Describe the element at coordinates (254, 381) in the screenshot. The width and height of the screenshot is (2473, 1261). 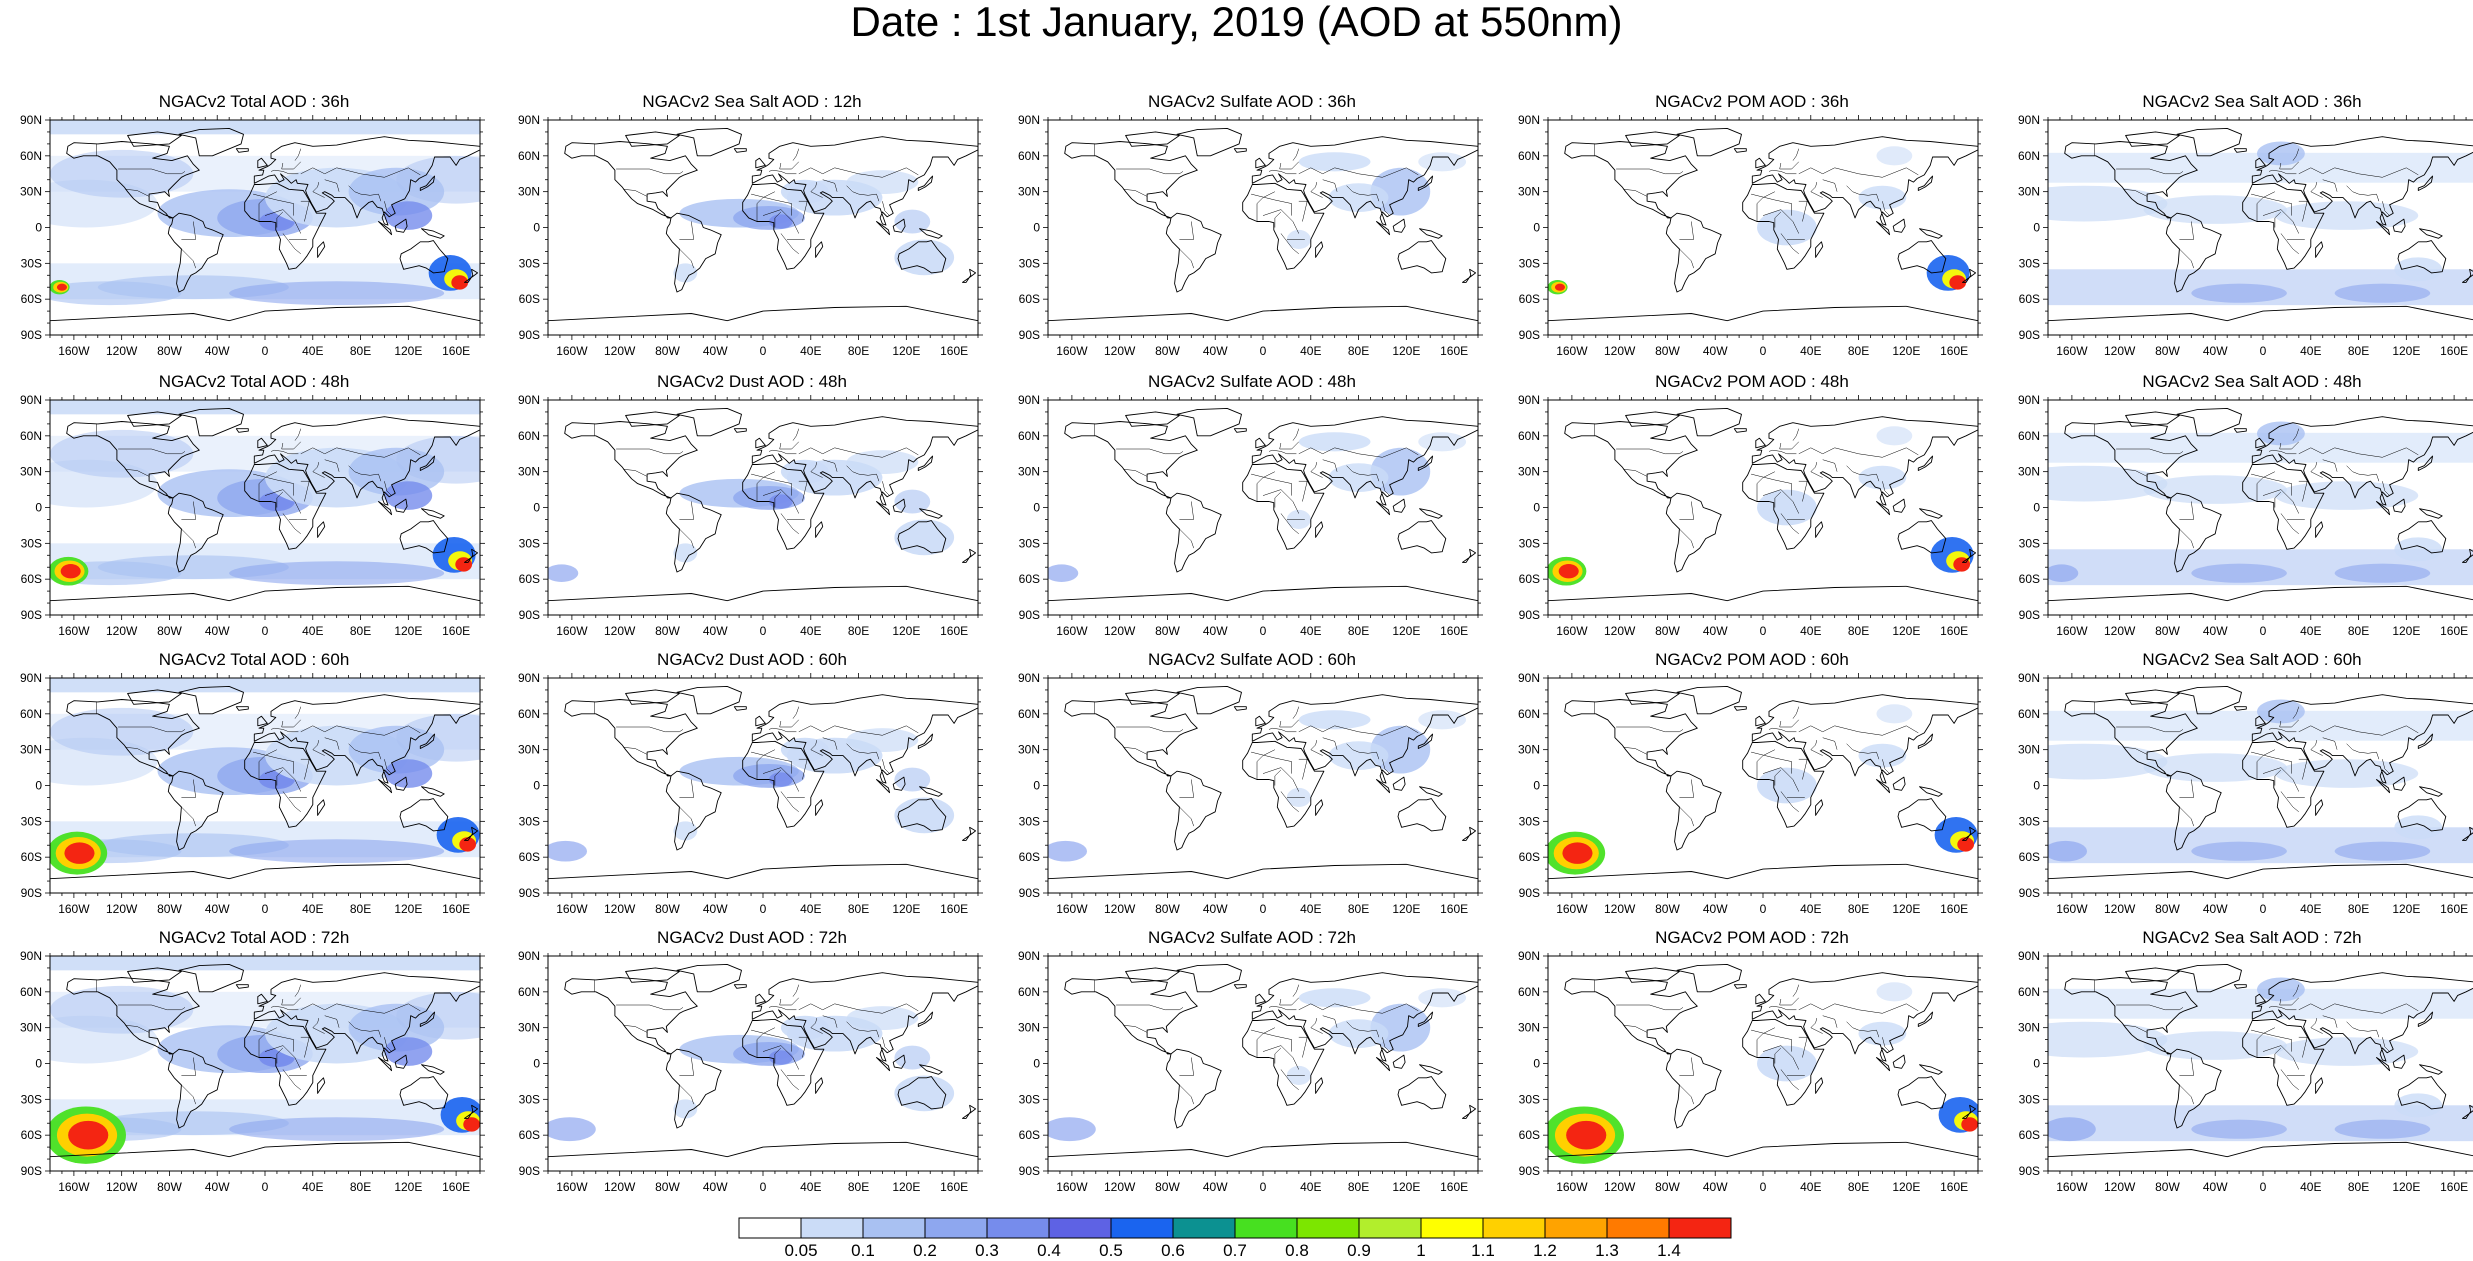
I see `panel-title: NGACv2 Total AOD : 48h` at that location.